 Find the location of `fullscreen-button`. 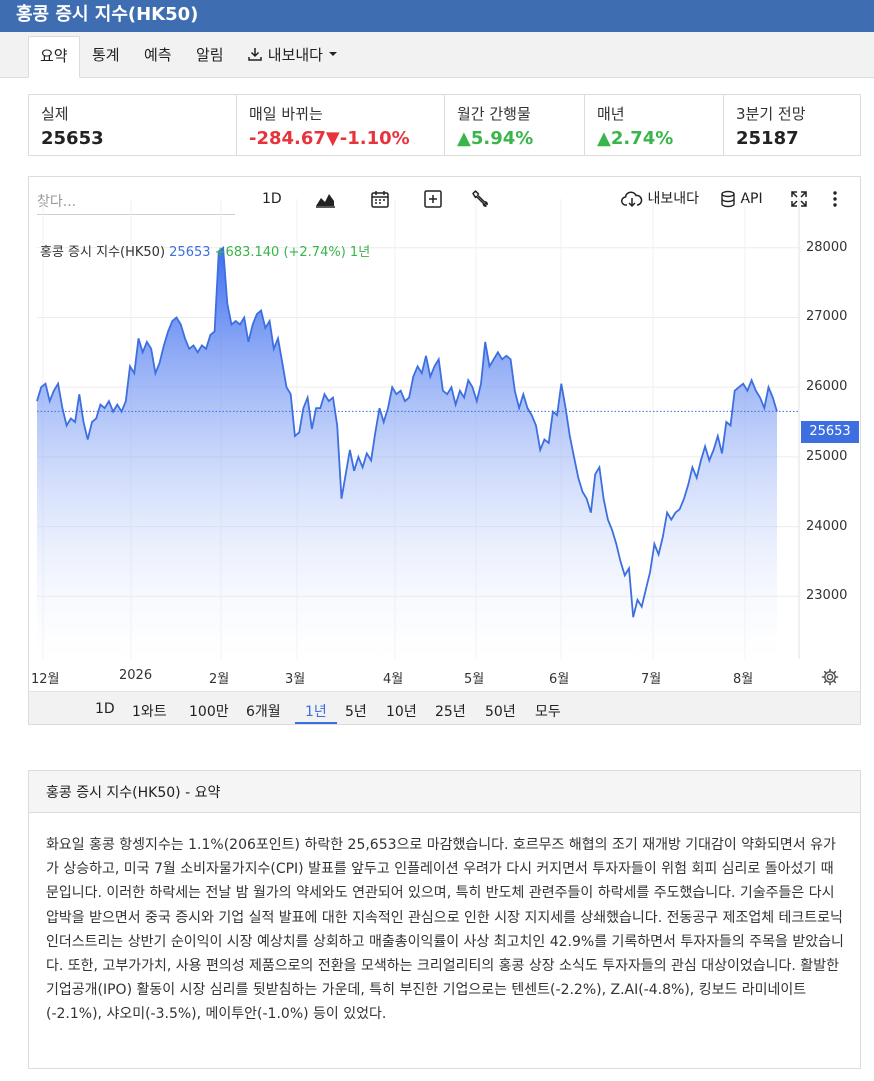

fullscreen-button is located at coordinates (799, 199).